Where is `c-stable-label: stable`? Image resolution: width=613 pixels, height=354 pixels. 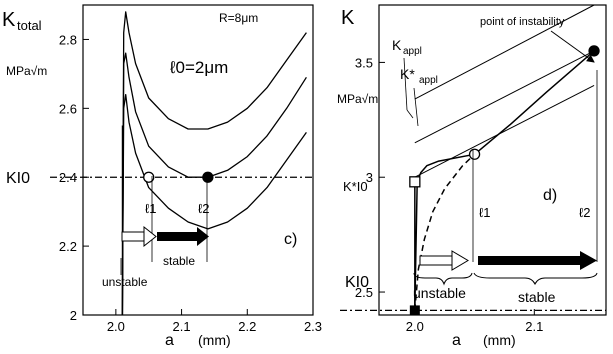
c-stable-label: stable is located at coordinates (179, 261).